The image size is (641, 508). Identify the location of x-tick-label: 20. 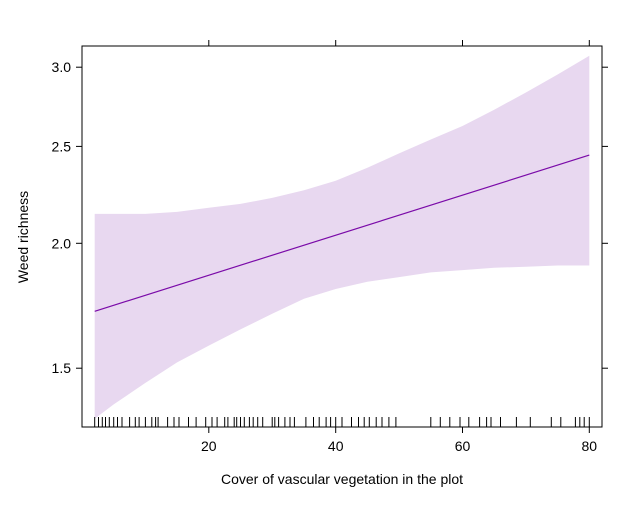
(209, 446).